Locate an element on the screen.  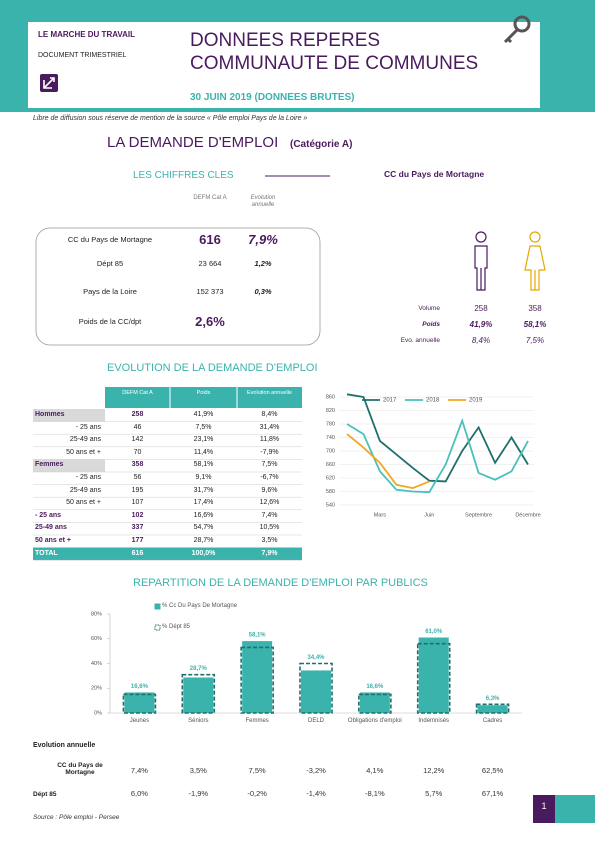
cell: 195 is located at coordinates (137, 490).